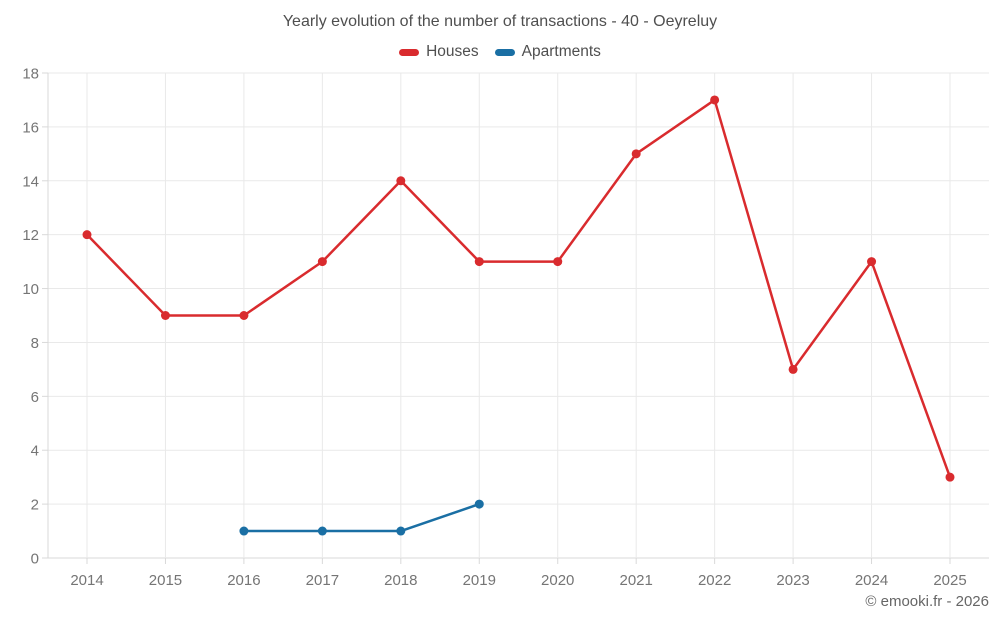  Describe the element at coordinates (165, 580) in the screenshot. I see `x-tick-label: 2015` at that location.